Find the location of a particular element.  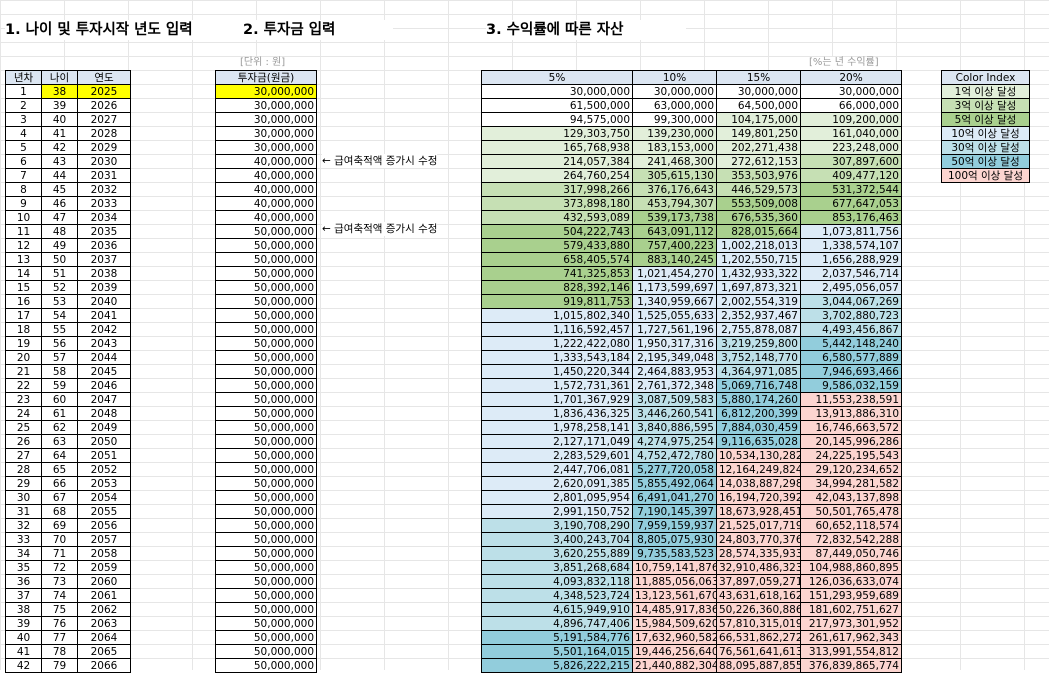

cell-age: 53 is located at coordinates (59, 301).